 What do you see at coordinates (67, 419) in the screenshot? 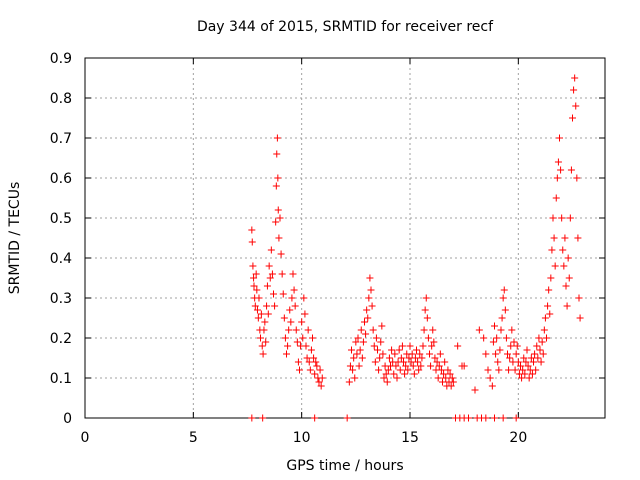
I see `y-tick-label: 0` at bounding box center [67, 419].